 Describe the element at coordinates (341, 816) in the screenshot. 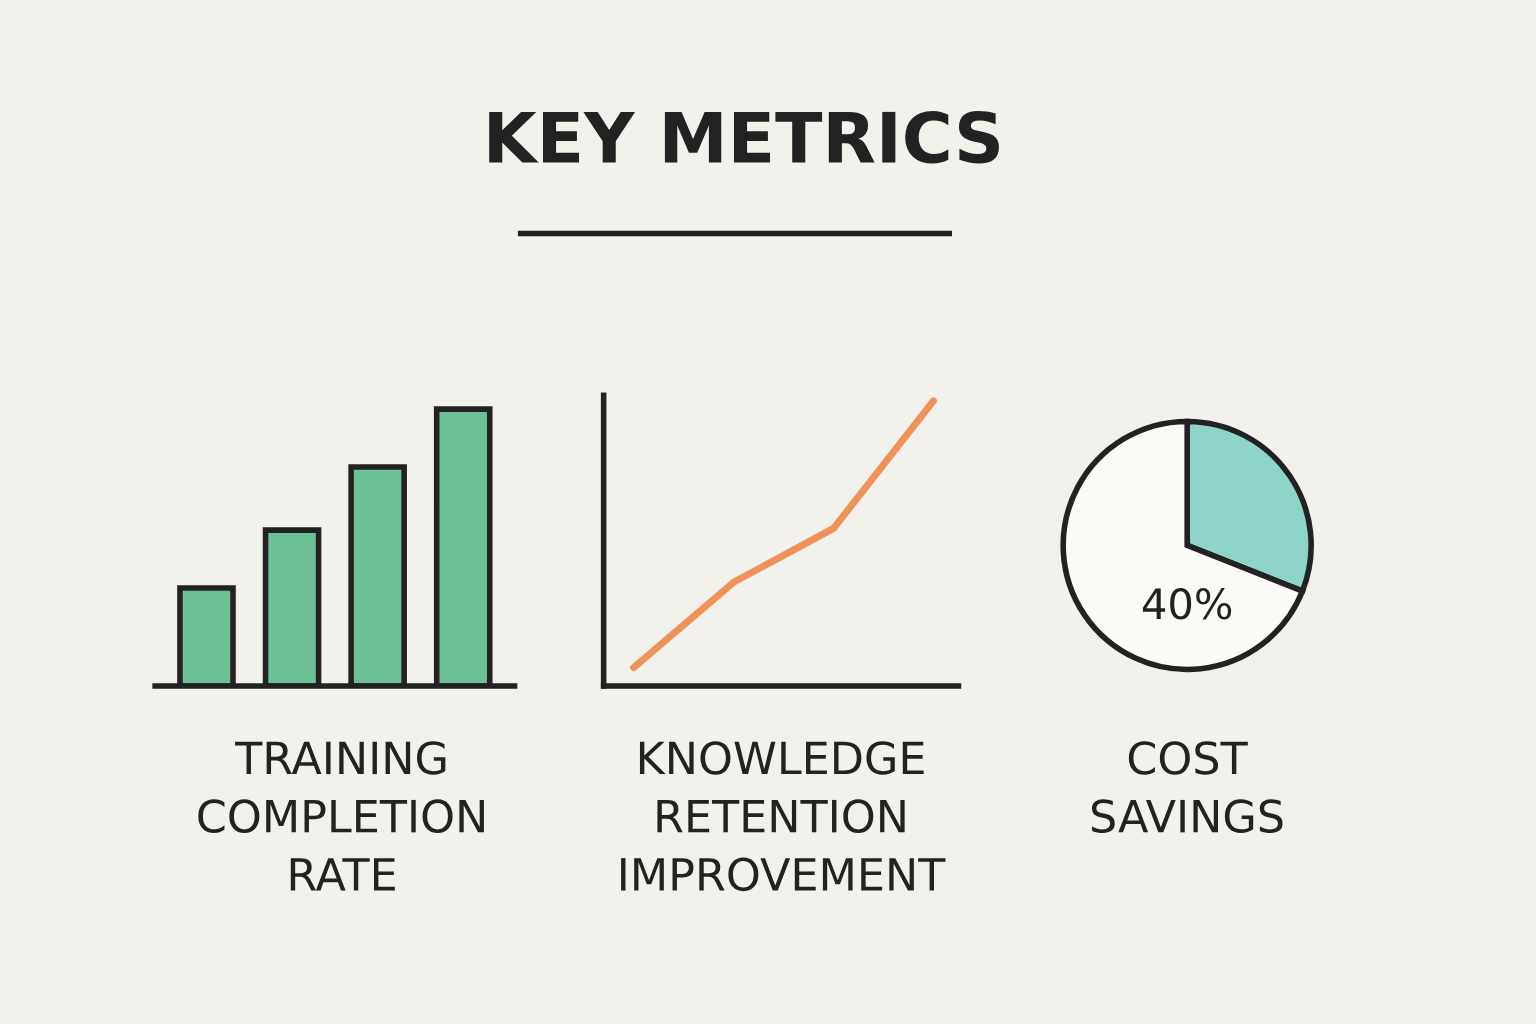

I see `x-axis-title: TRAINING COMPLETION RATE` at that location.